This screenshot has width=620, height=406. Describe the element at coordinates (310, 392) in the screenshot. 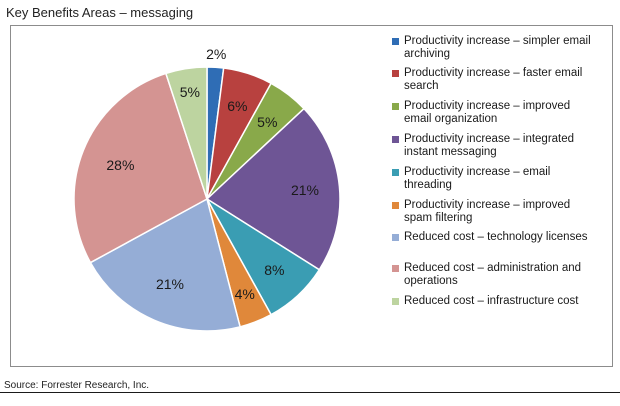

I see `footer-rule` at that location.